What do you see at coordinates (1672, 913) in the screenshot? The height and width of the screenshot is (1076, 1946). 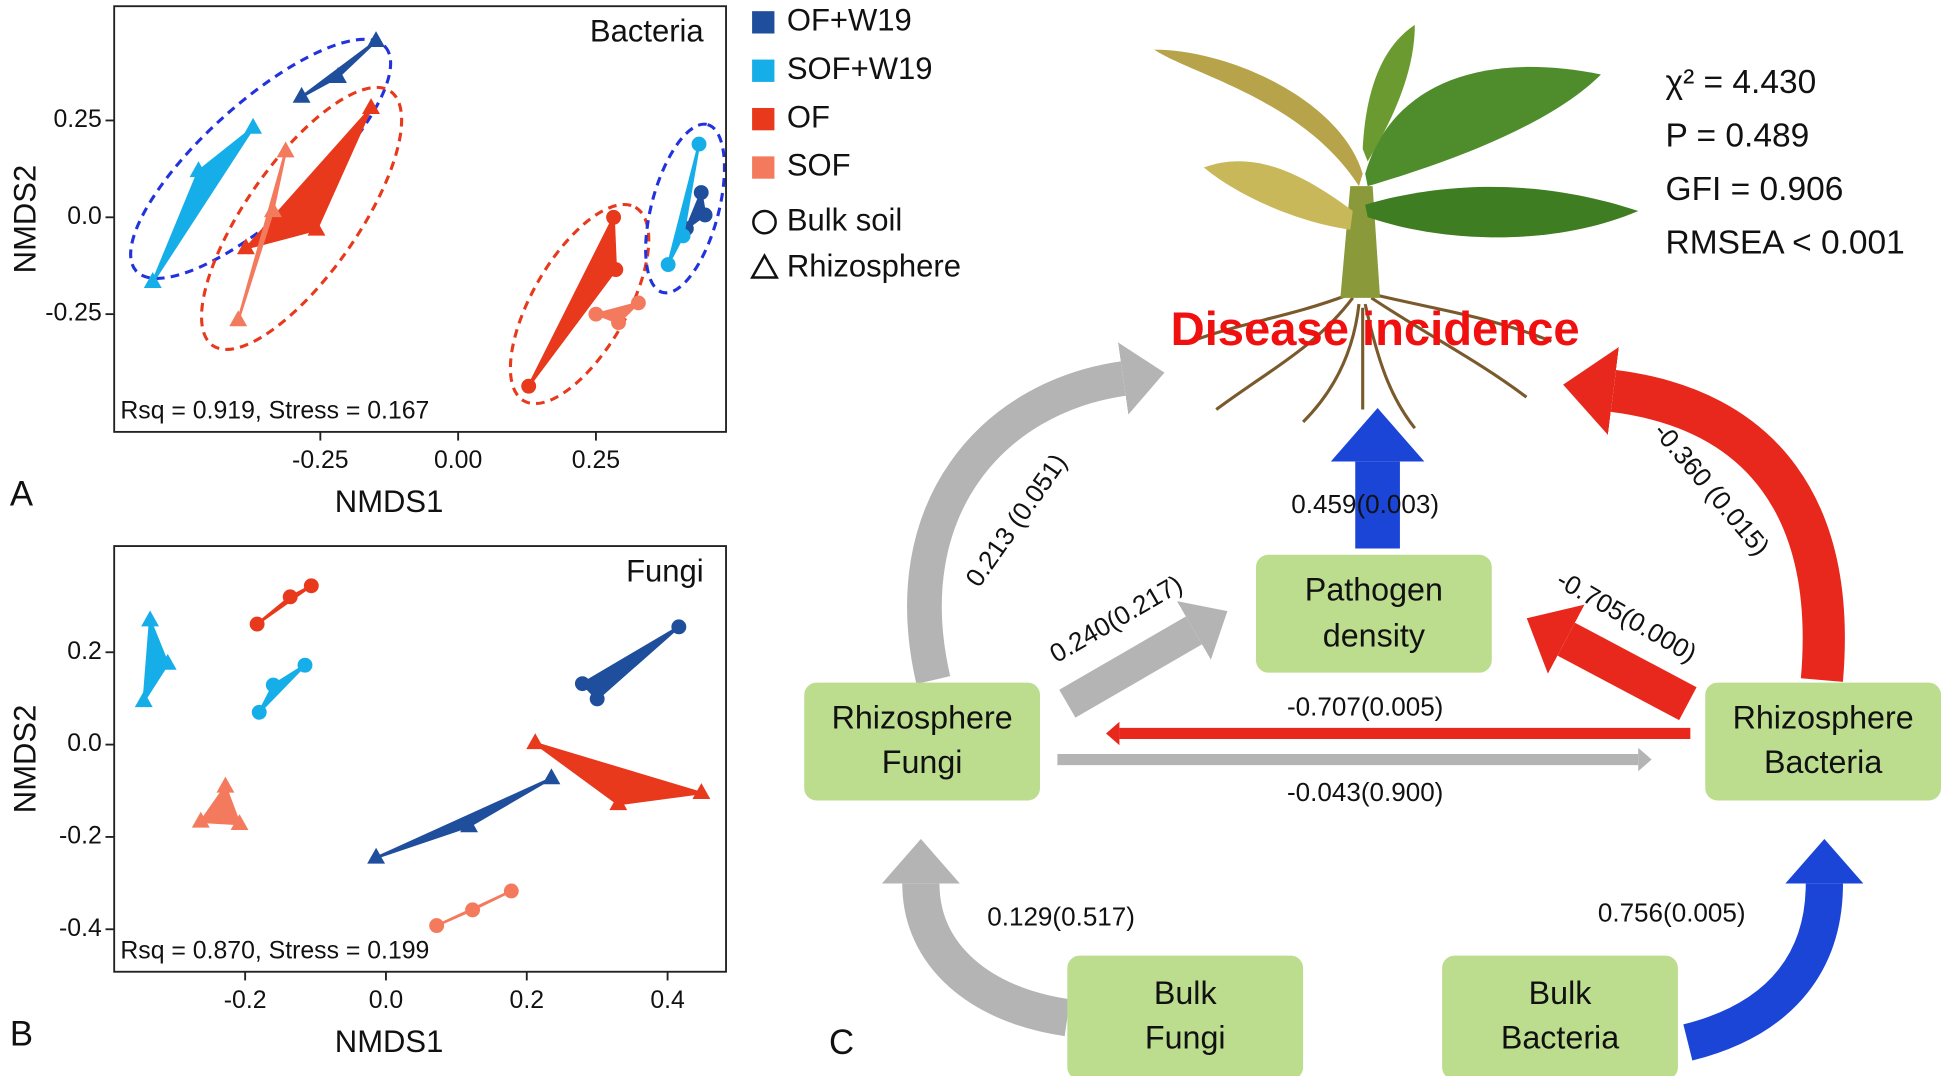 I see `edge-label: 0.756(0.005)` at bounding box center [1672, 913].